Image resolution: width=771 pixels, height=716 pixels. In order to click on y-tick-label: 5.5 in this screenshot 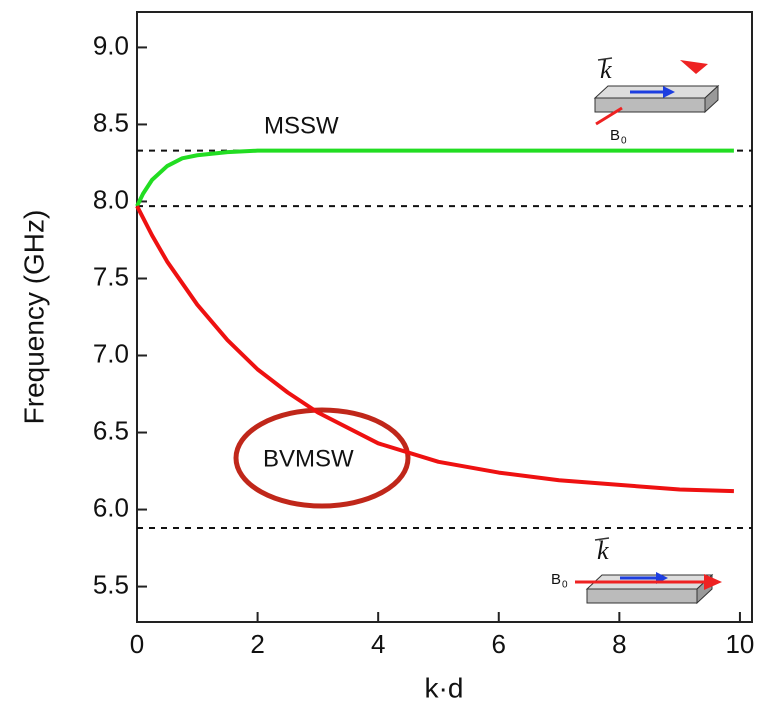, I will do `click(111, 584)`.